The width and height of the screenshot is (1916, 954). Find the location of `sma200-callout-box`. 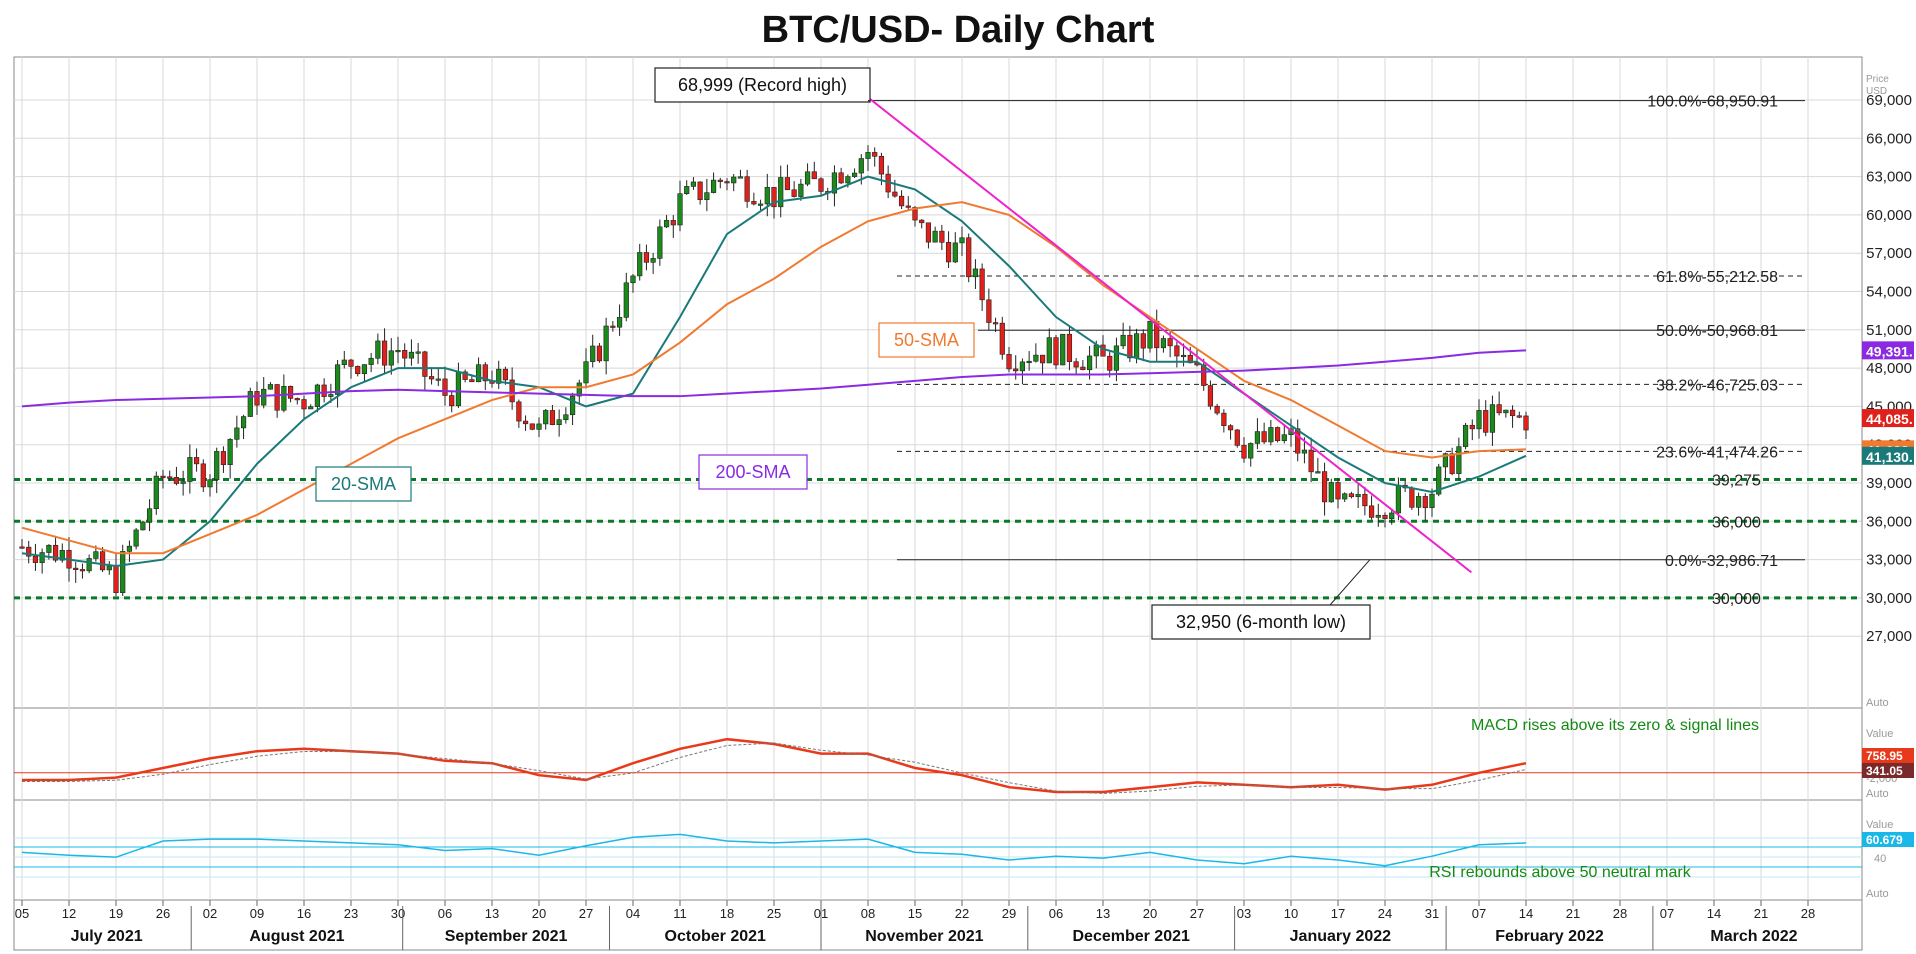

sma200-callout-box is located at coordinates (753, 472).